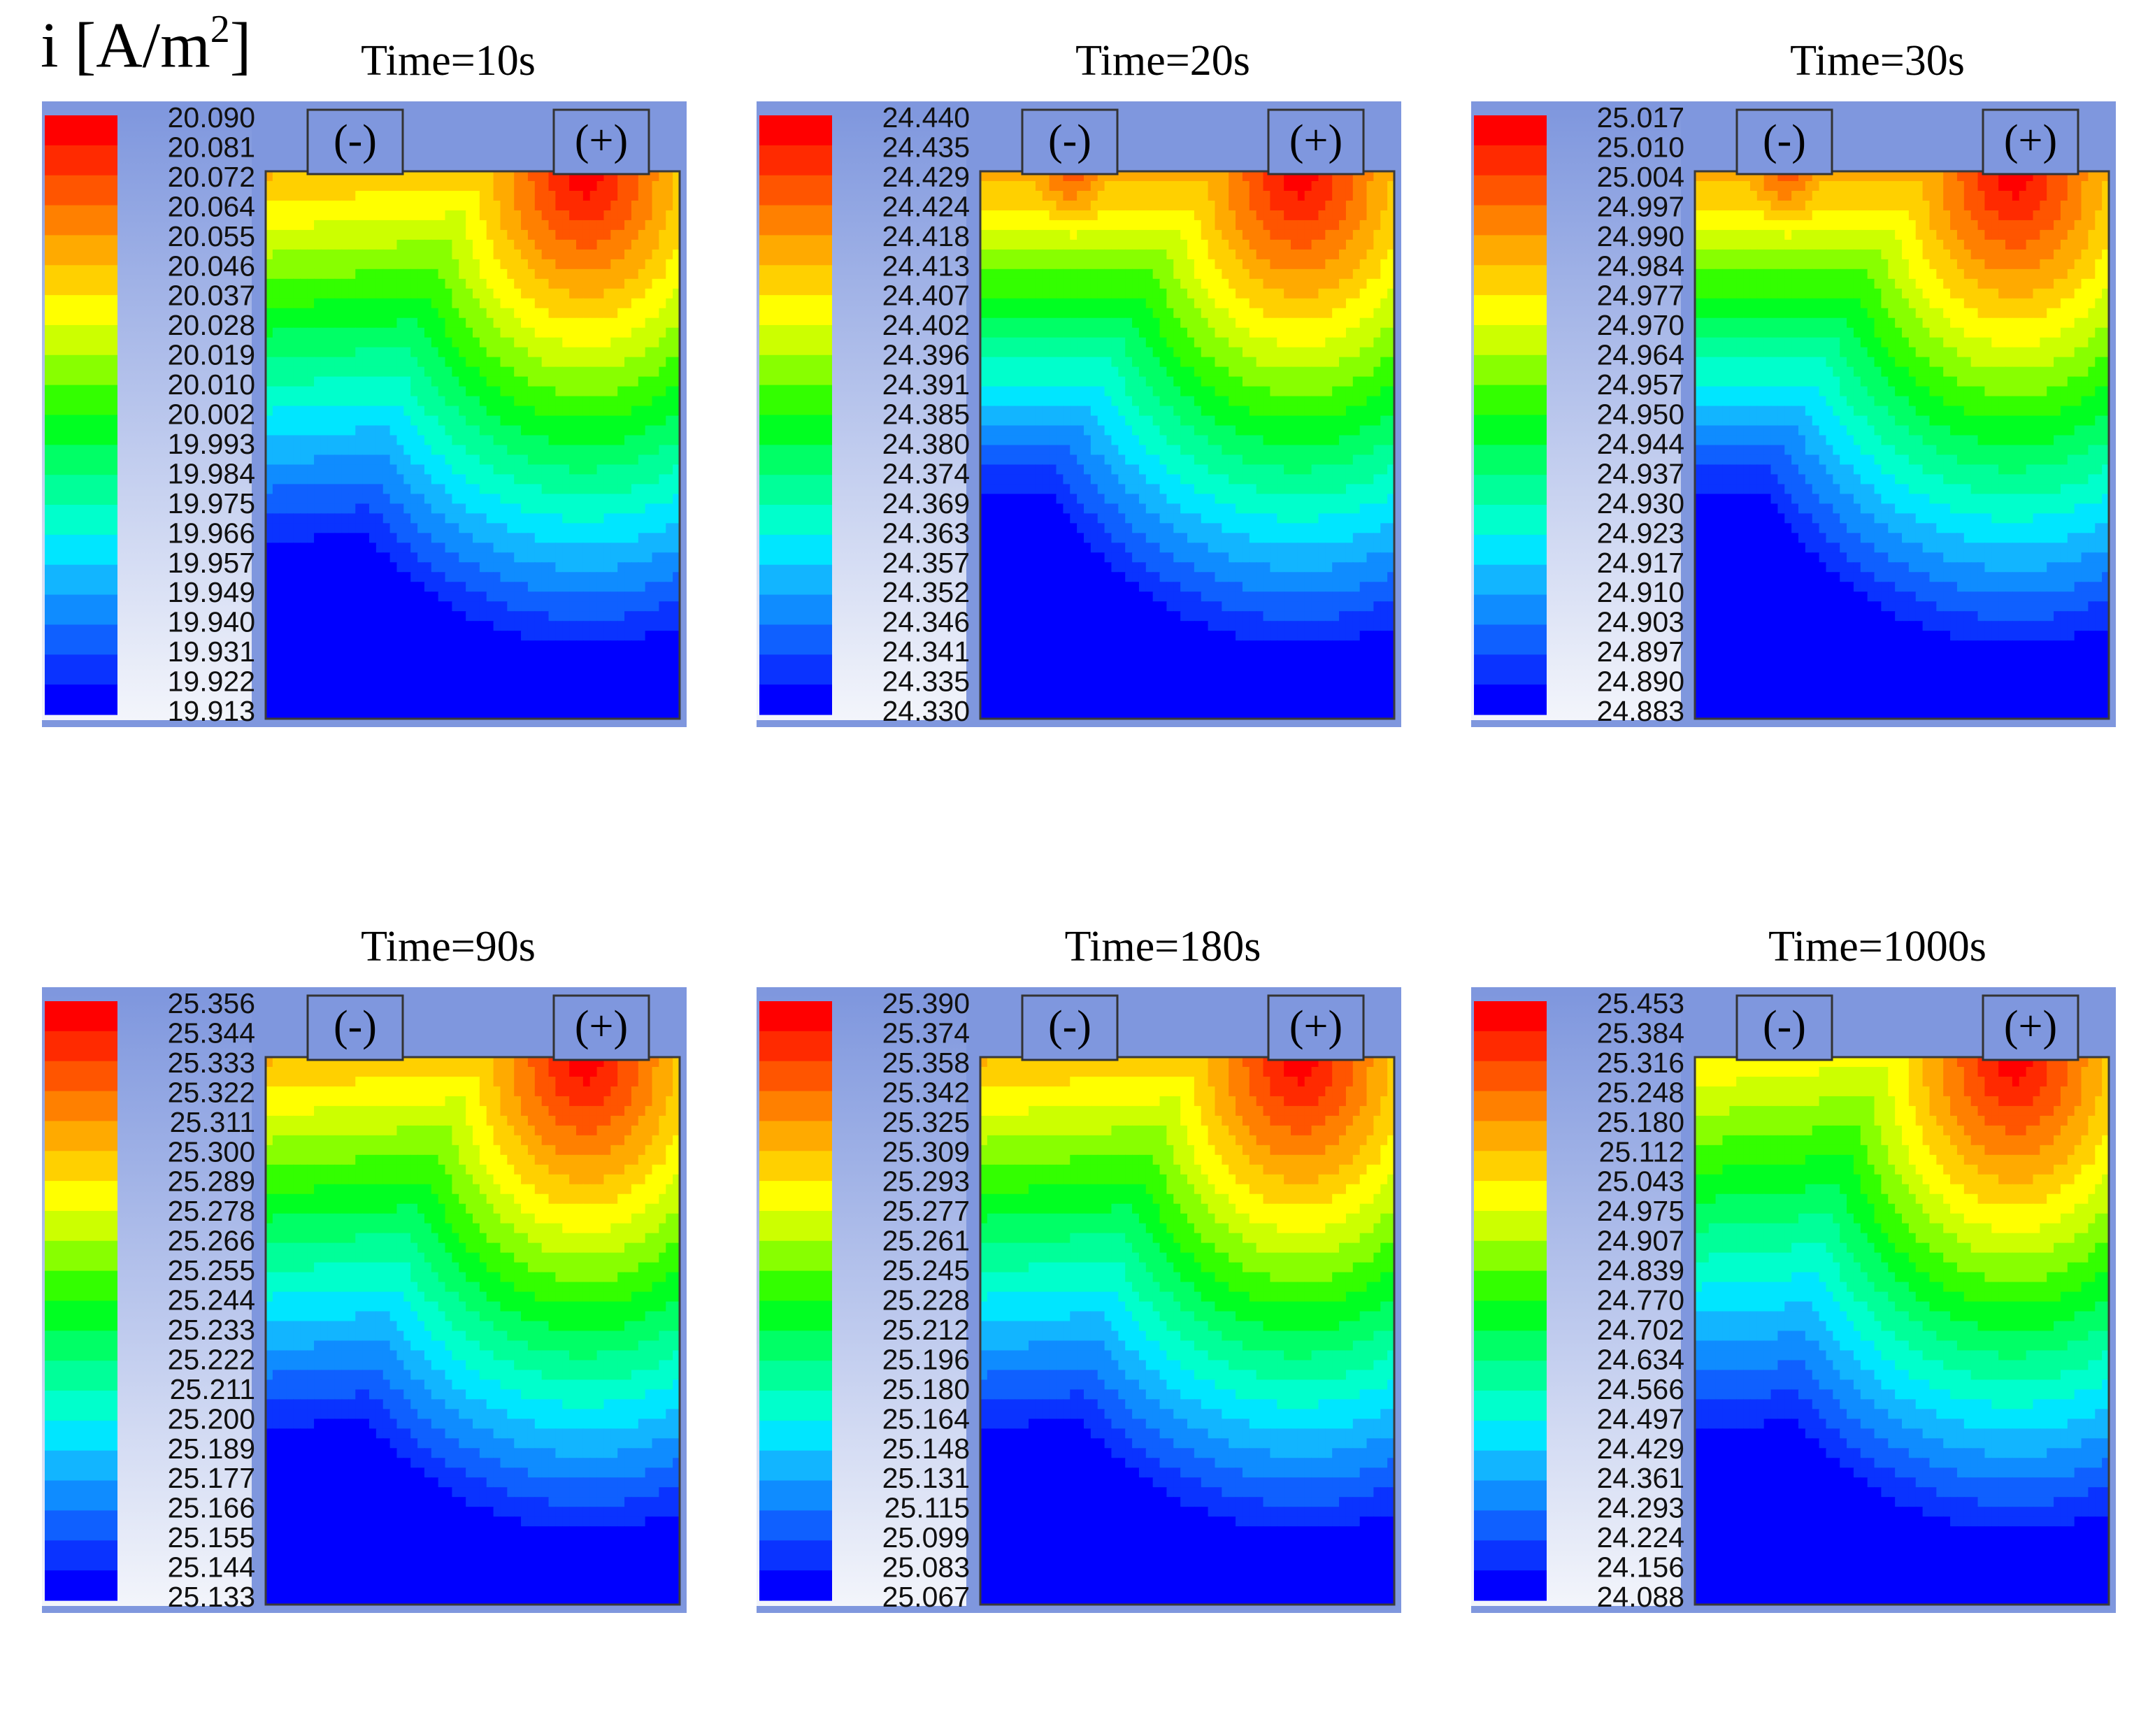 This screenshot has width=2148, height=1736. What do you see at coordinates (213, 1122) in the screenshot?
I see `colorbar-tick-label: 25.311` at bounding box center [213, 1122].